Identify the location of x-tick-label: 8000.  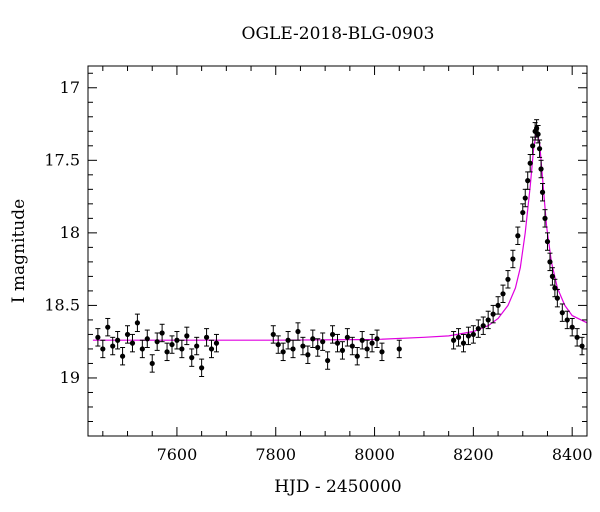
(374, 454).